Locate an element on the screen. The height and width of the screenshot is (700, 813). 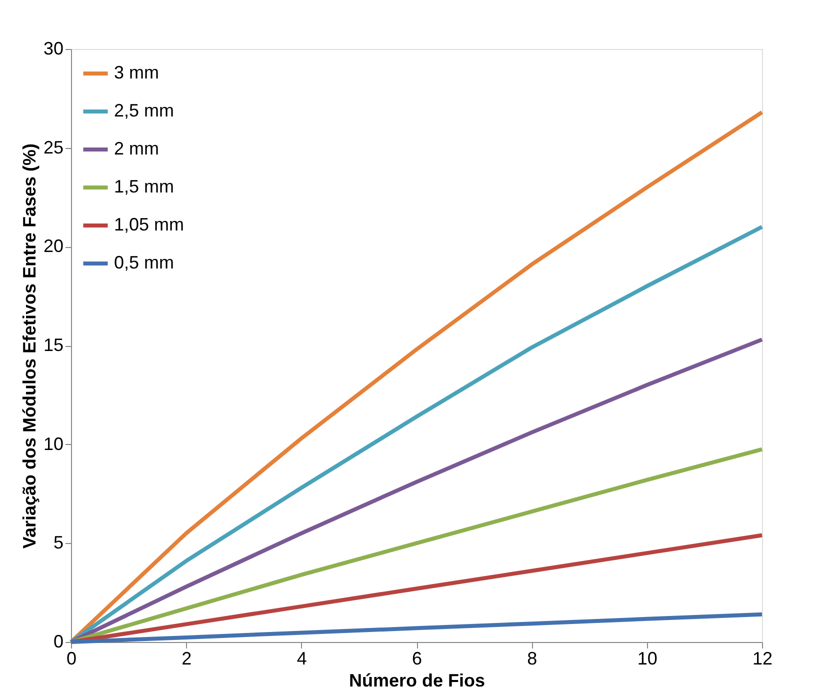
x-tick-label: 12 is located at coordinates (762, 658).